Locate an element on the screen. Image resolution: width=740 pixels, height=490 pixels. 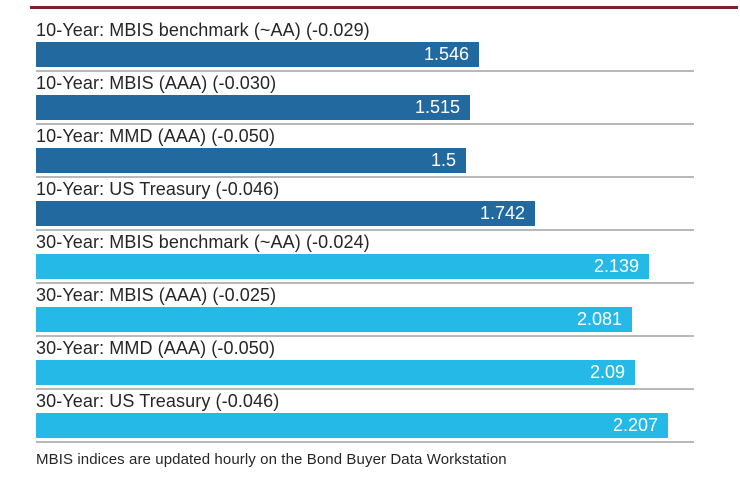
bar: 1.742 is located at coordinates (285, 213).